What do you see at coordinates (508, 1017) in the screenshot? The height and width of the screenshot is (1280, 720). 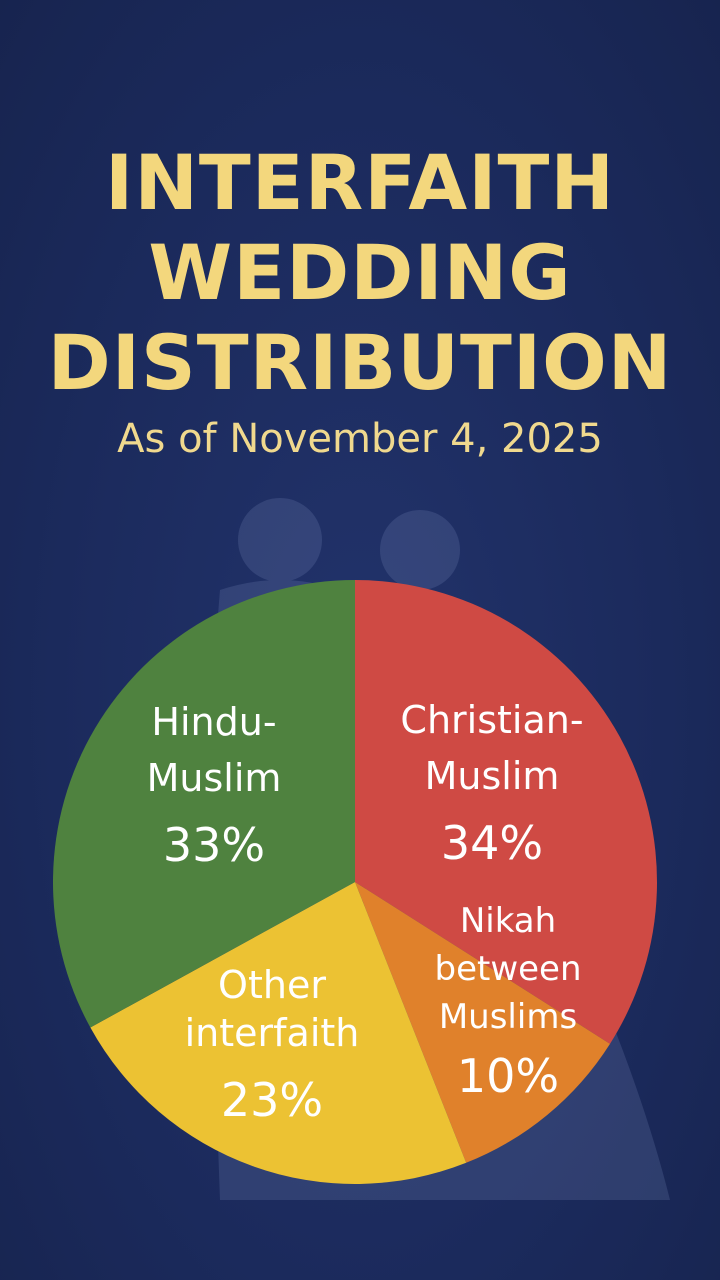 I see `slice-label-text: Muslims` at bounding box center [508, 1017].